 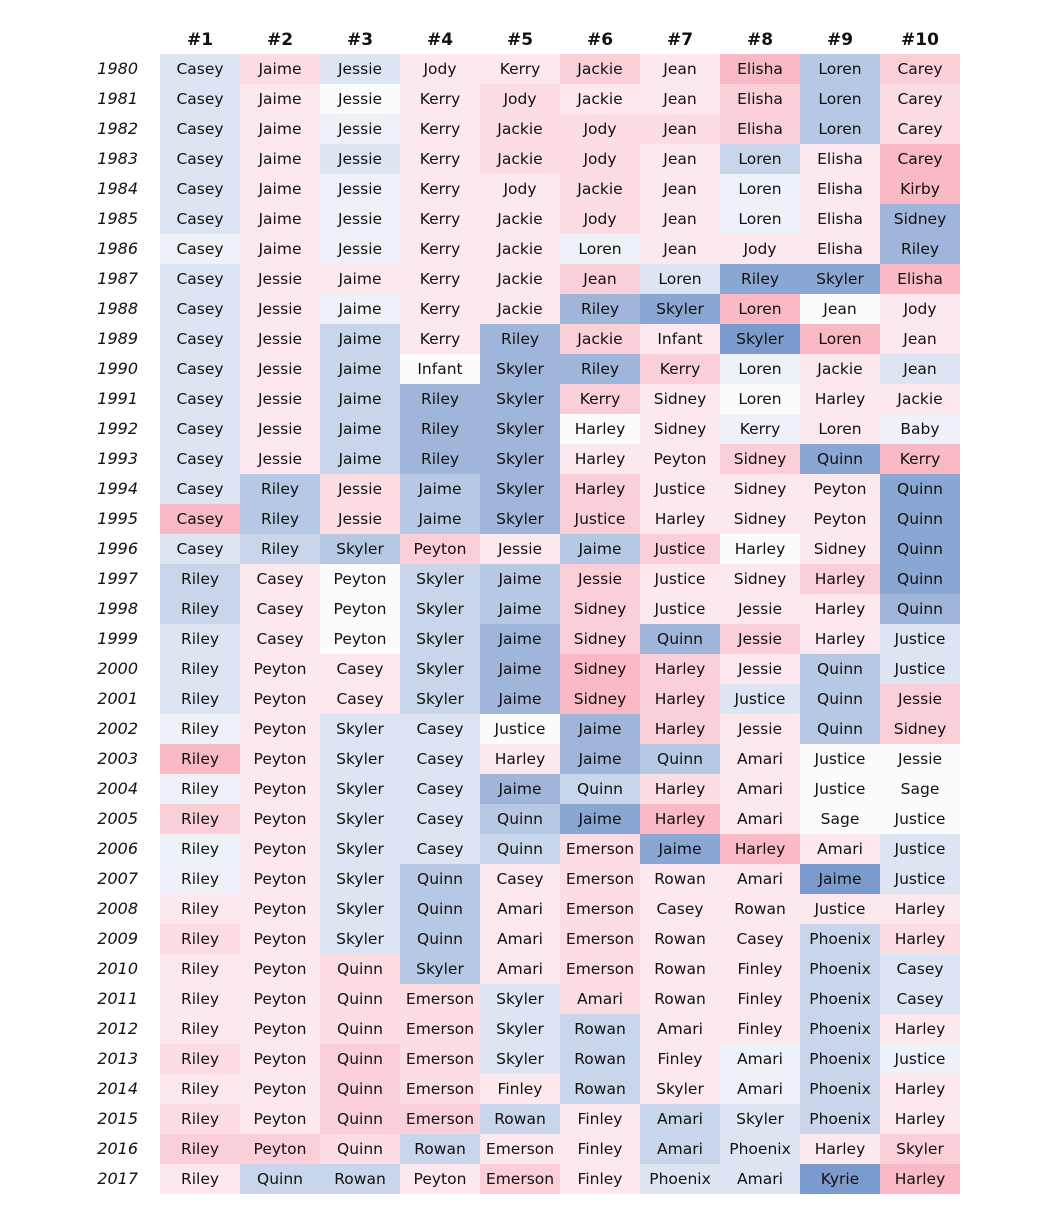 I want to click on year-label: 1992, so click(x=117, y=428).